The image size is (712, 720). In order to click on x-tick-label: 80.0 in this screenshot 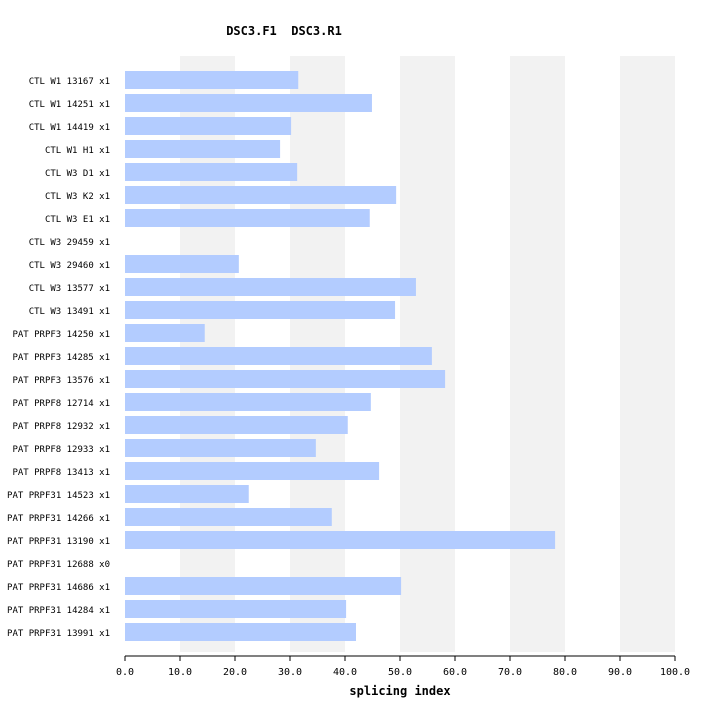, I will do `click(565, 672)`.